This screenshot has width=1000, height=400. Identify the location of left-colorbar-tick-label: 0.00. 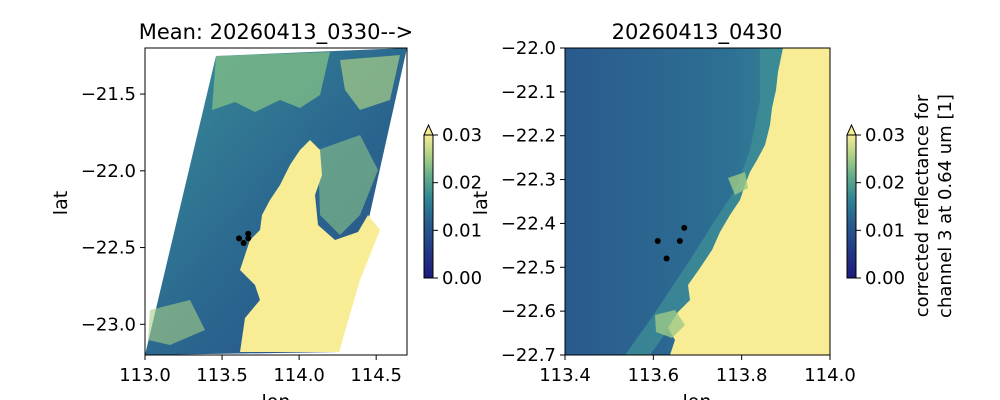
(462, 278).